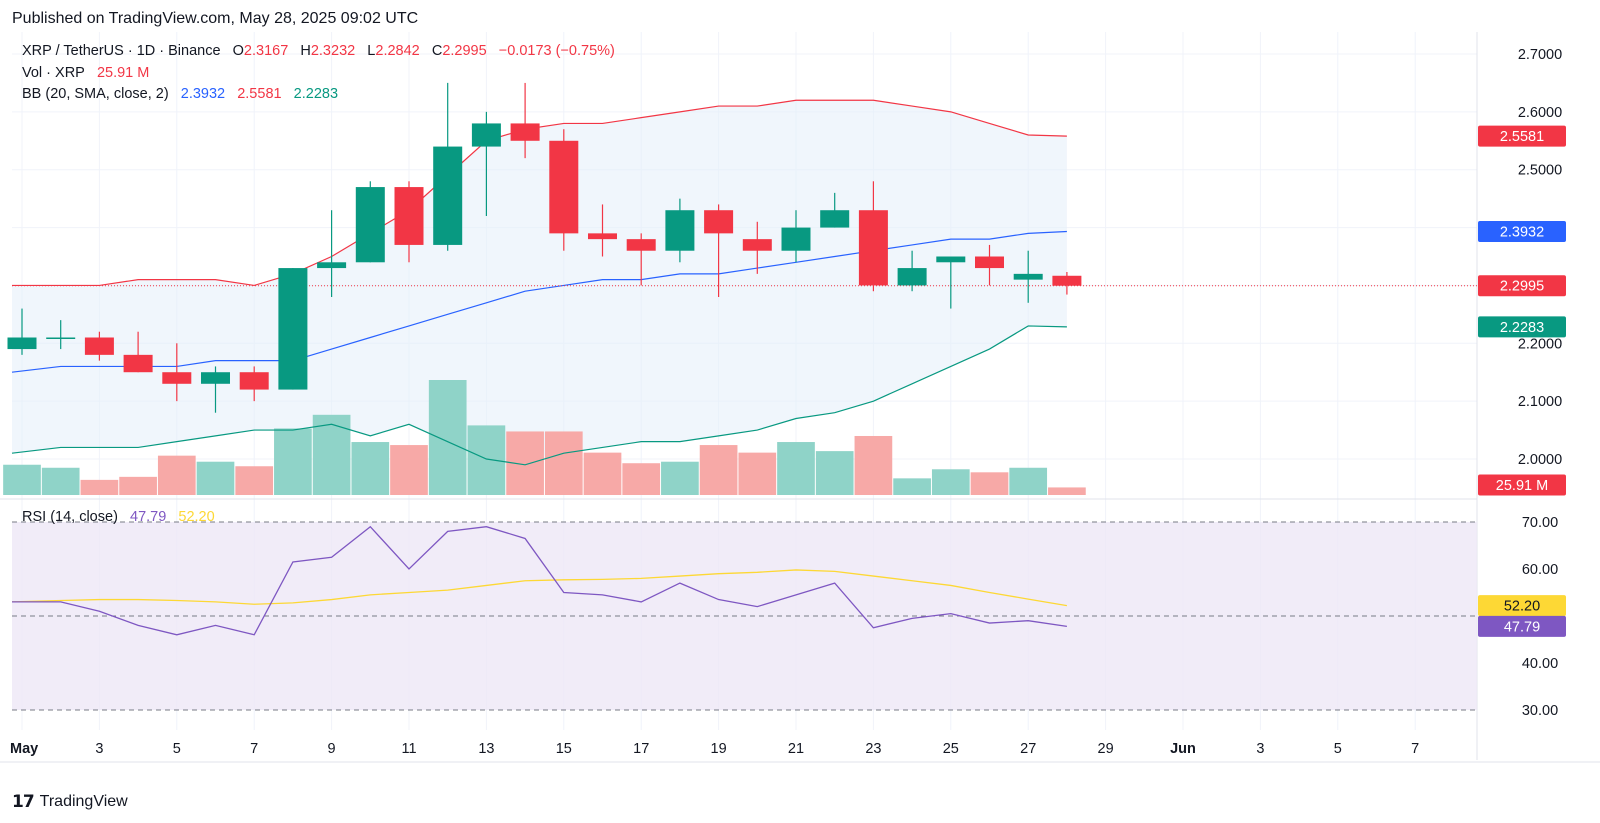 The height and width of the screenshot is (823, 1600). Describe the element at coordinates (641, 749) in the screenshot. I see `time-tick-label: 17` at that location.